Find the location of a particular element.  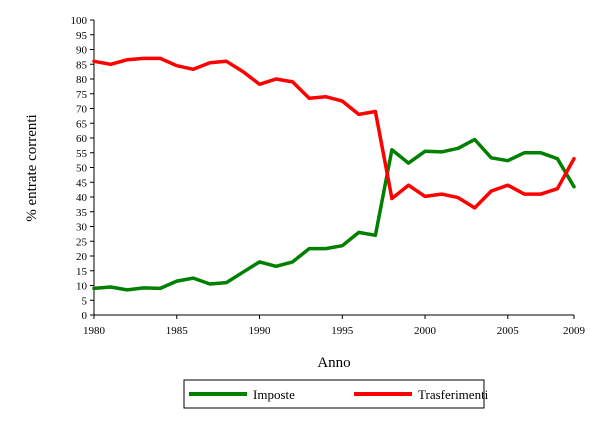

y-tick-label: 95 is located at coordinates (82, 36).